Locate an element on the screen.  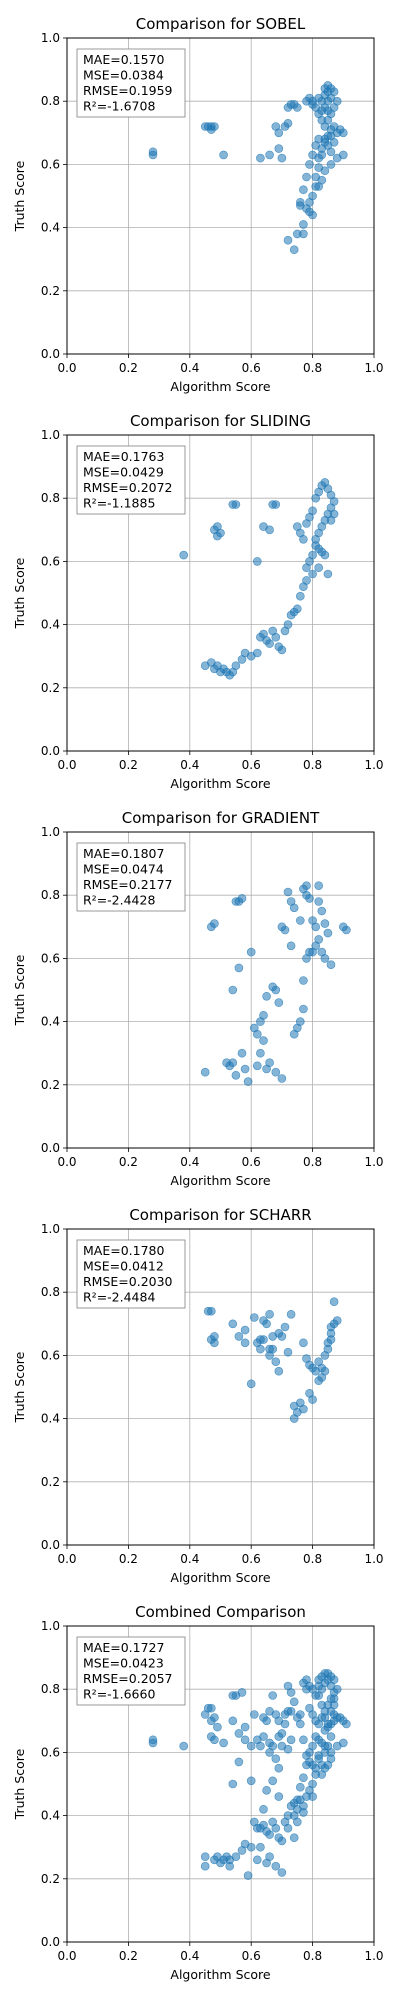
stats-line: MSE=0.0412 is located at coordinates (123, 1266).